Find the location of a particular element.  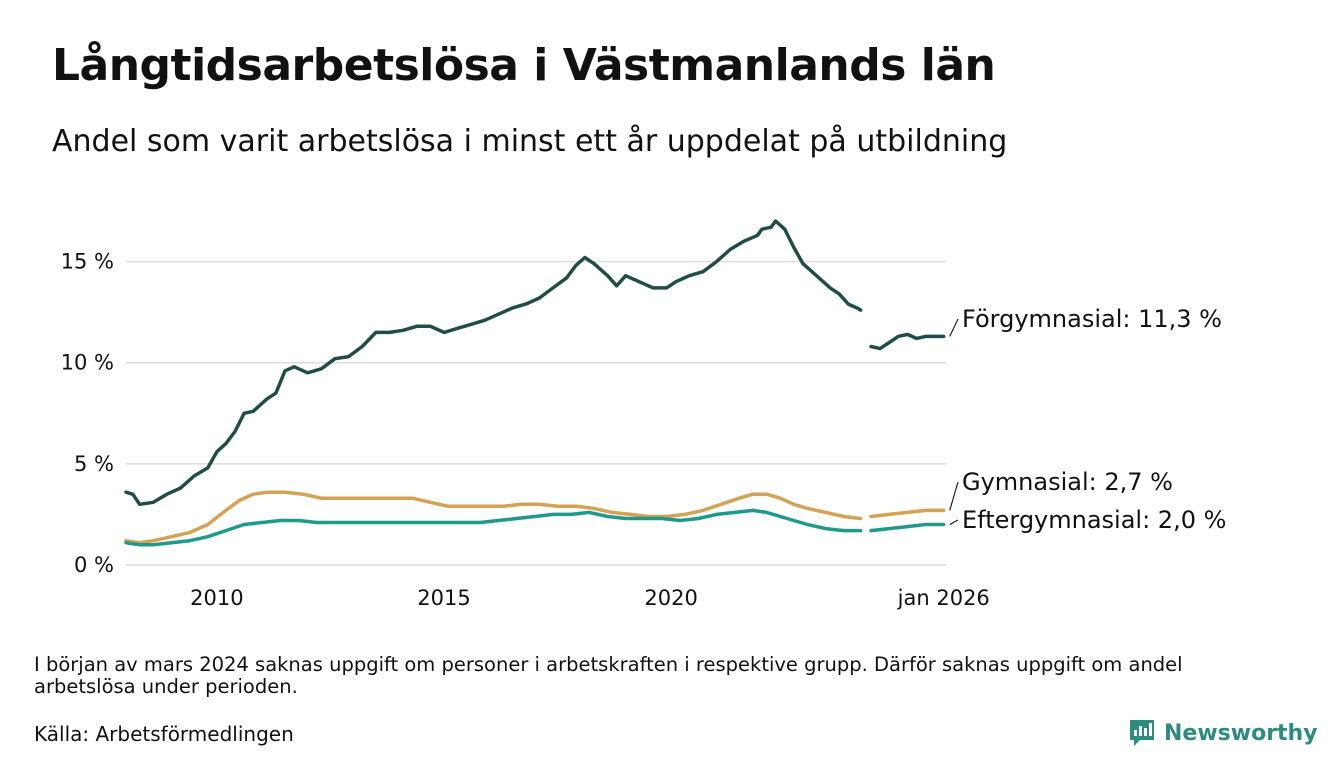

x-tick-label: 2015 is located at coordinates (443, 598).